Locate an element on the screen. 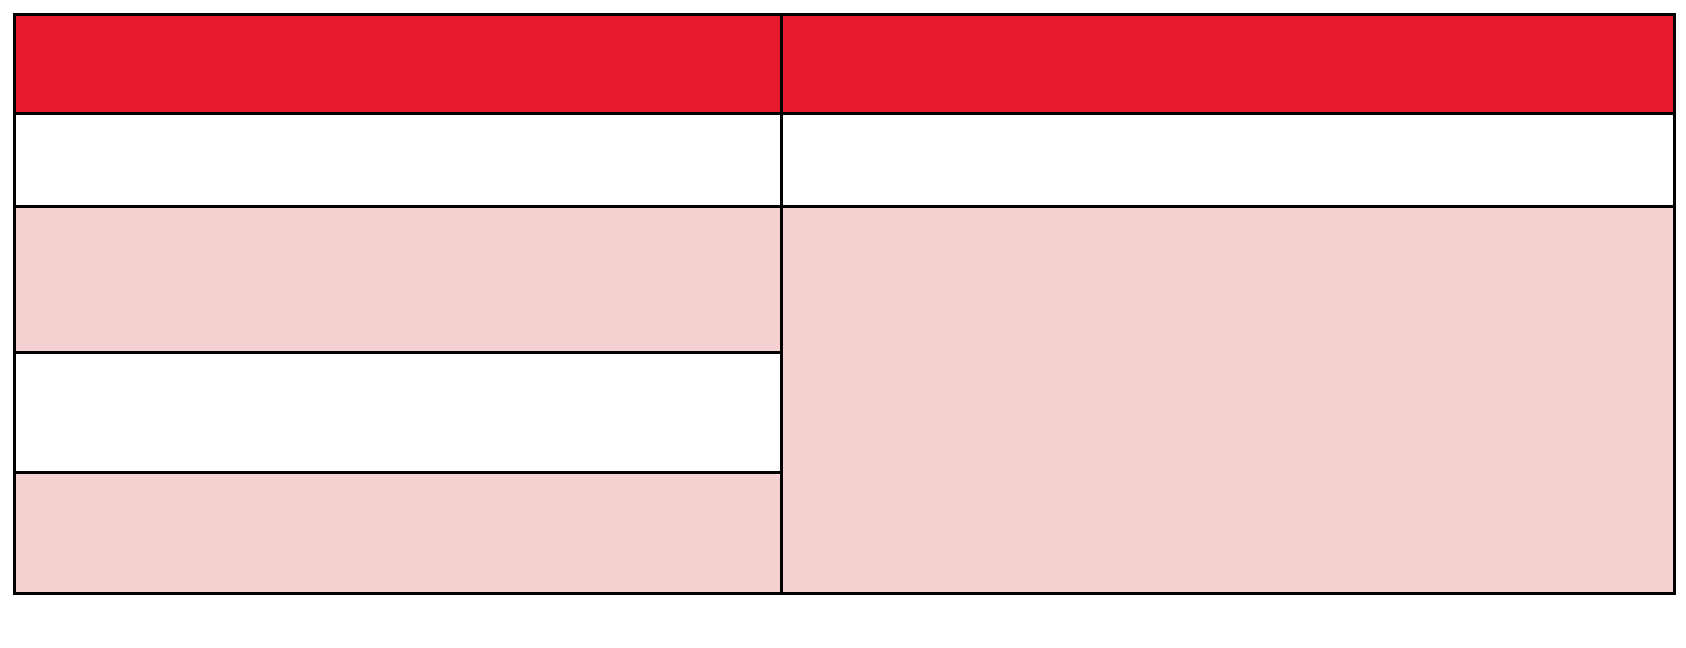 Image resolution: width=1686 pixels, height=648 pixels. body-cell-r2-c2-merged-text is located at coordinates (1228, 208).